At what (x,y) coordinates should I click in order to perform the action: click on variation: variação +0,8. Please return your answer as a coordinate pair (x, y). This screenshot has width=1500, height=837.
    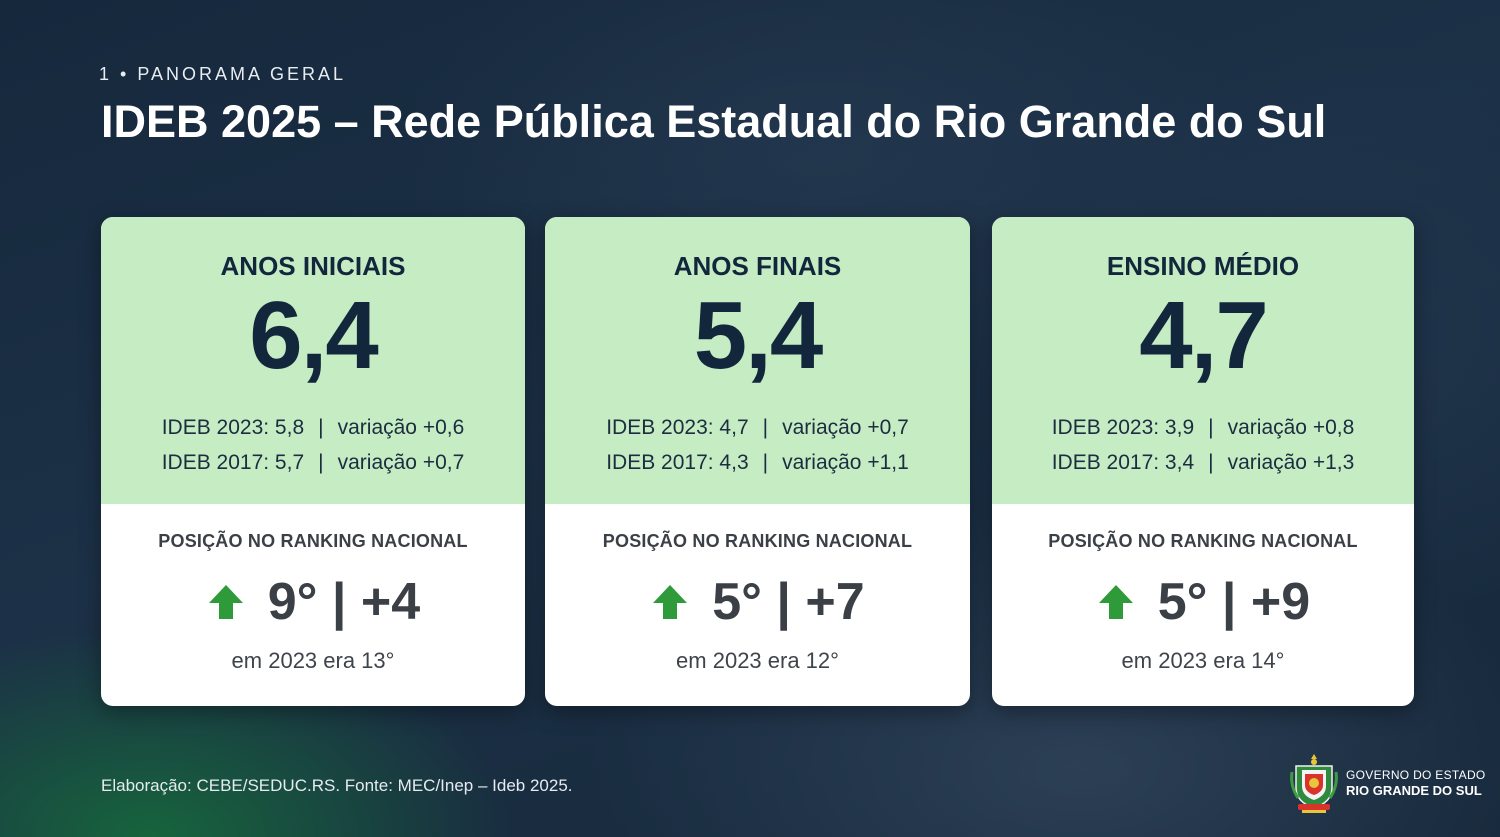
    Looking at the image, I should click on (1291, 427).